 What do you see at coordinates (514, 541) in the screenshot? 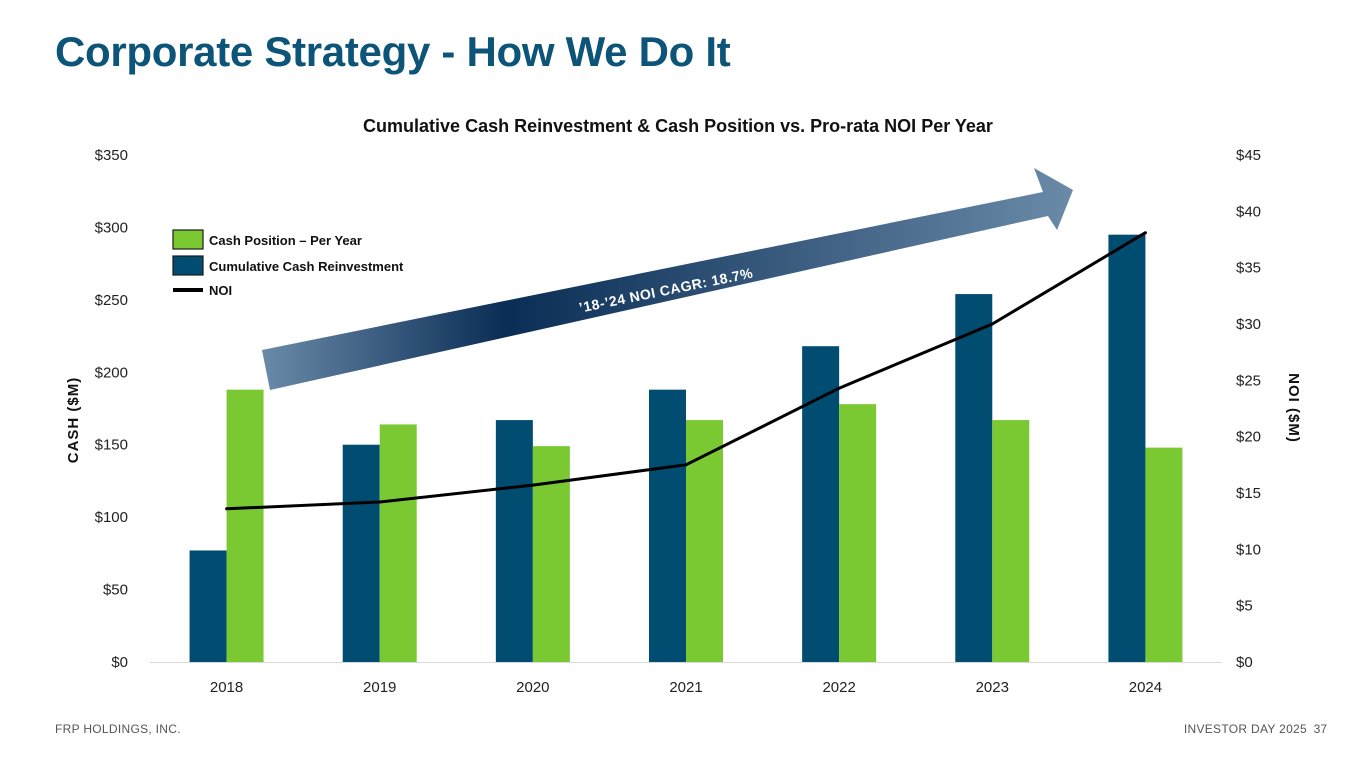
I see `bar-cumulative-2020` at bounding box center [514, 541].